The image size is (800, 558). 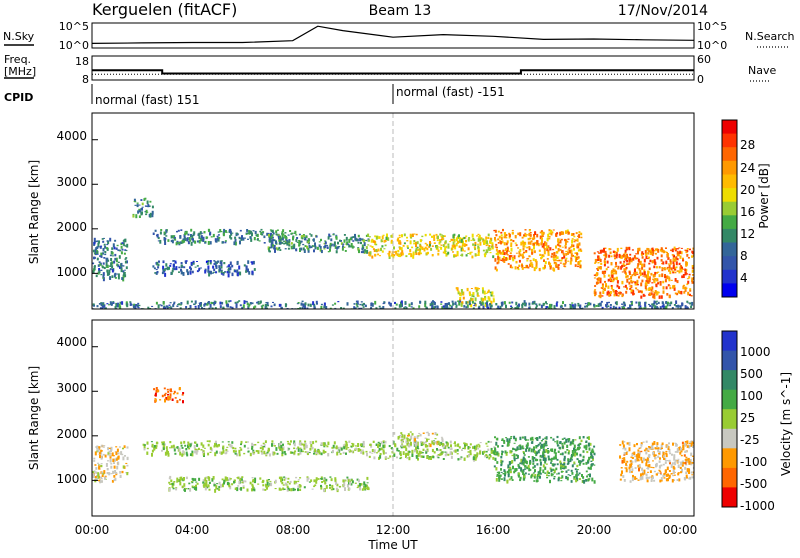 I want to click on power-cb-tick-12: 12, so click(x=747, y=234).